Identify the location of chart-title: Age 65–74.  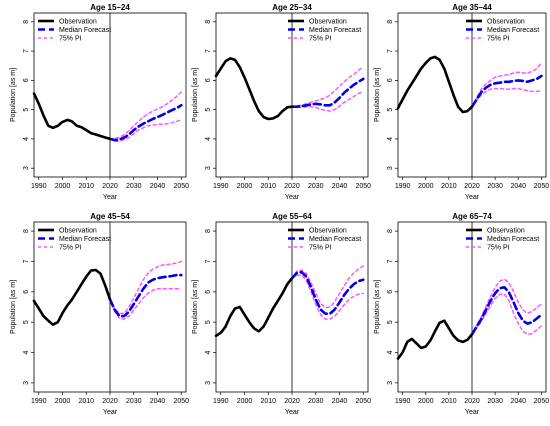
(472, 216).